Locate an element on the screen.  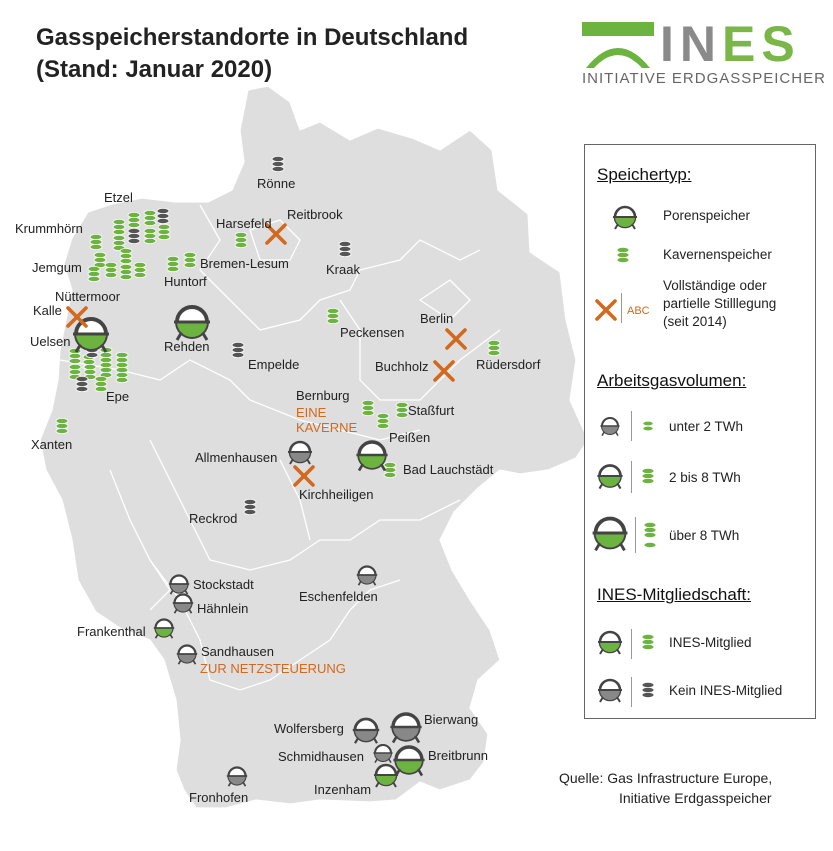
ines-logo-subtitle: INITIATIVE ERDGASSPEICHER is located at coordinates (704, 78).